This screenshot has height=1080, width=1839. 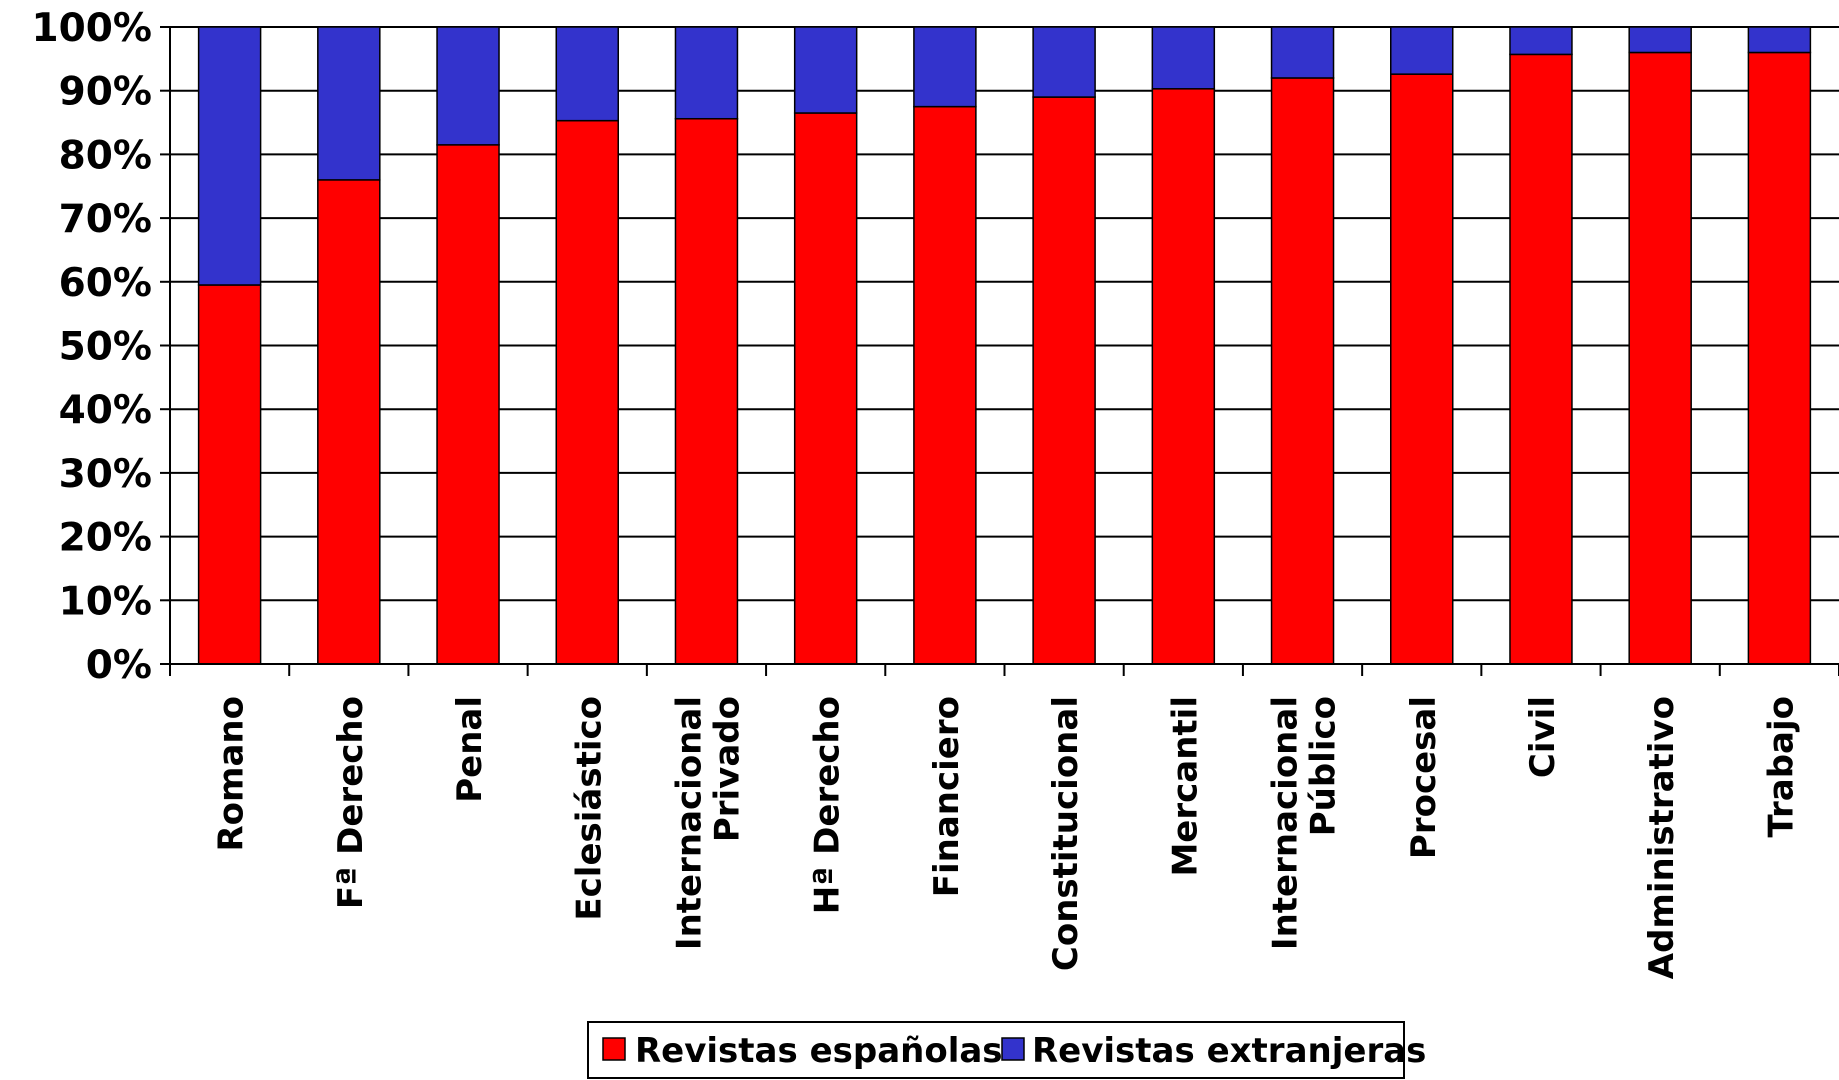 What do you see at coordinates (470, 749) in the screenshot?
I see `x-category-label: Penal` at bounding box center [470, 749].